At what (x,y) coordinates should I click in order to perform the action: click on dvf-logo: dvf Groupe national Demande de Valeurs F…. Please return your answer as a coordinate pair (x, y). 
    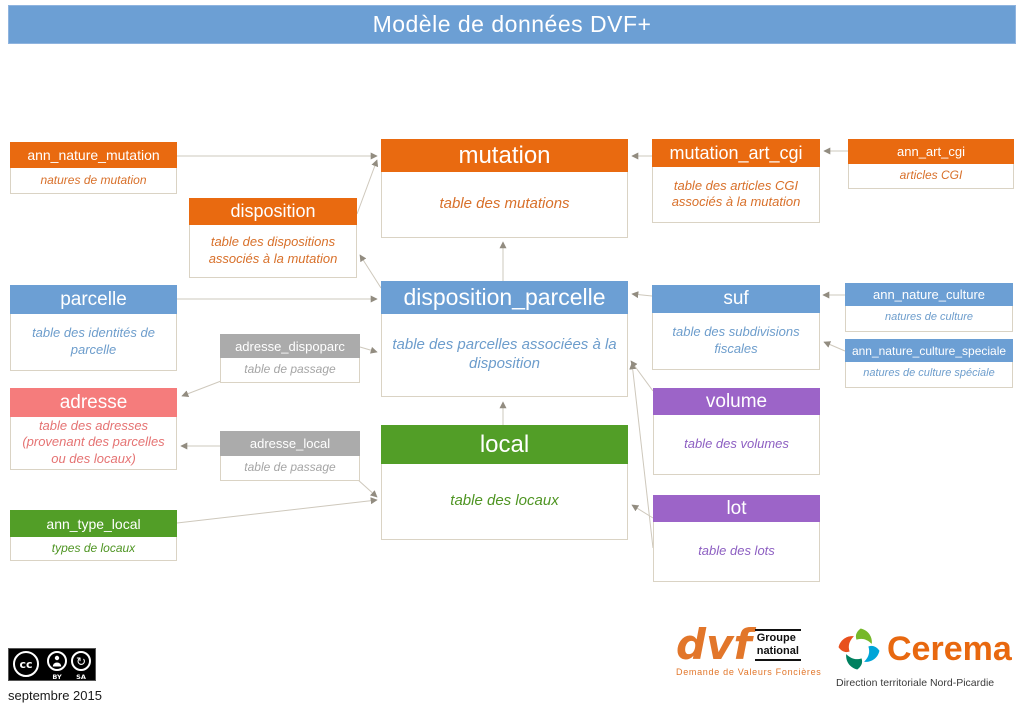
    Looking at the image, I should click on (749, 648).